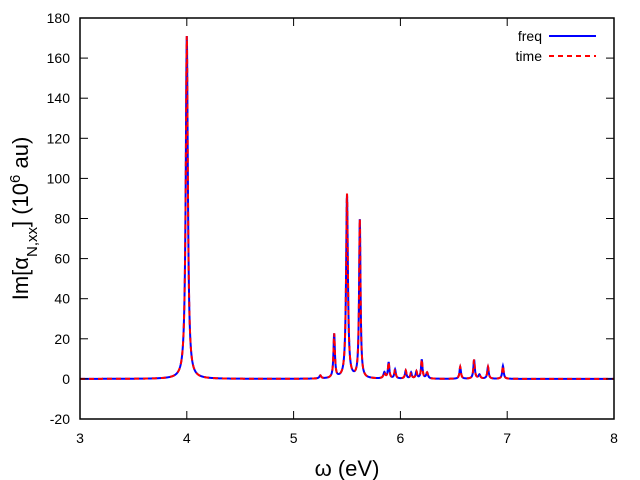  Describe the element at coordinates (20, 279) in the screenshot. I see `y-axis-title-prefix: Im[α` at that location.